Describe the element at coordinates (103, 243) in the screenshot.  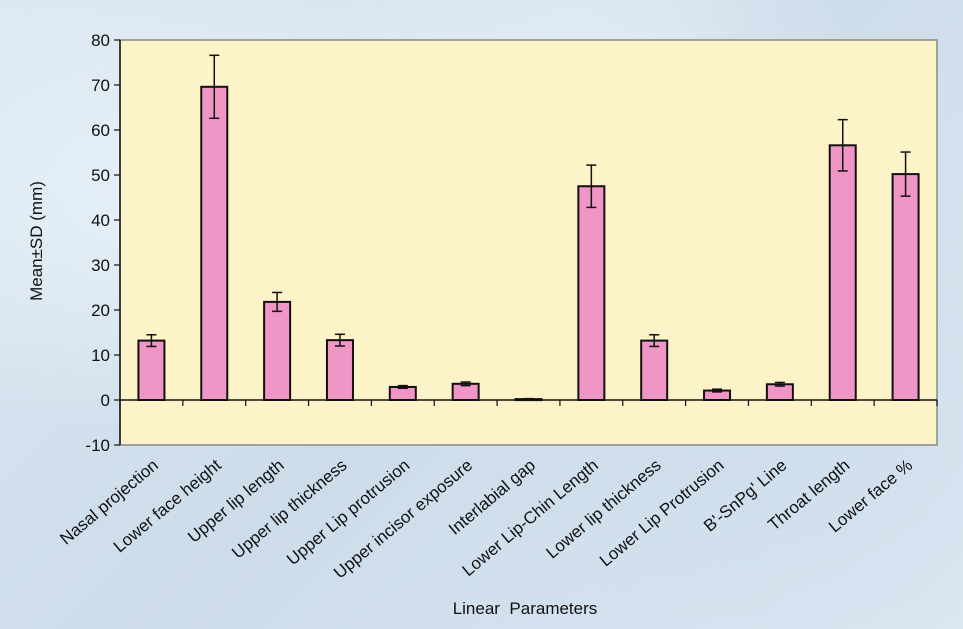
I see `y-axis: -10 0 10 20 30 40 50 60 70 80` at that location.